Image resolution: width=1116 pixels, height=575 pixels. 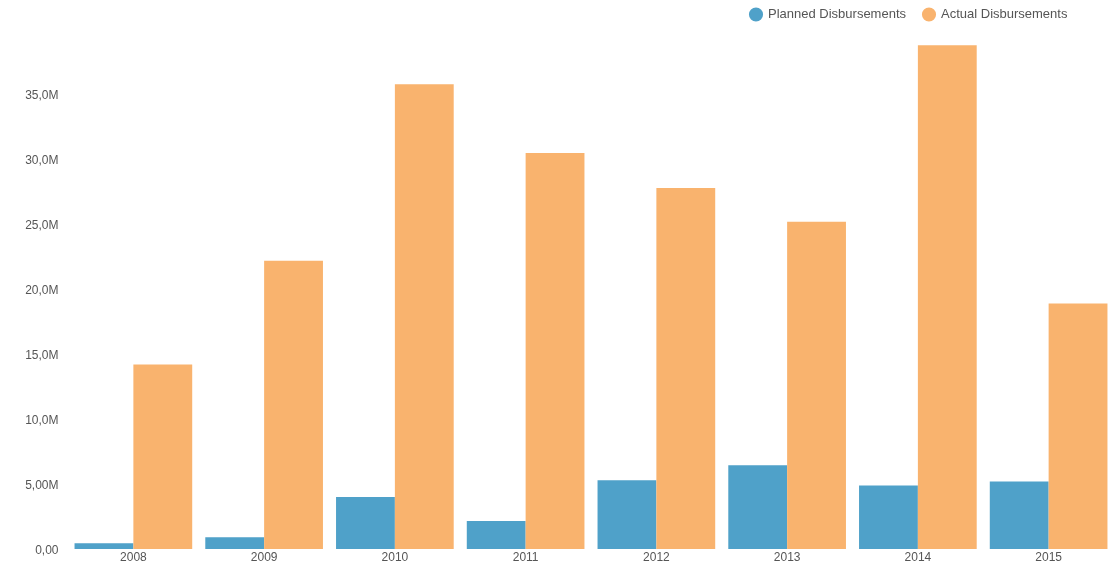 What do you see at coordinates (837, 14) in the screenshot?
I see `legend-label: Planned Disbursements` at bounding box center [837, 14].